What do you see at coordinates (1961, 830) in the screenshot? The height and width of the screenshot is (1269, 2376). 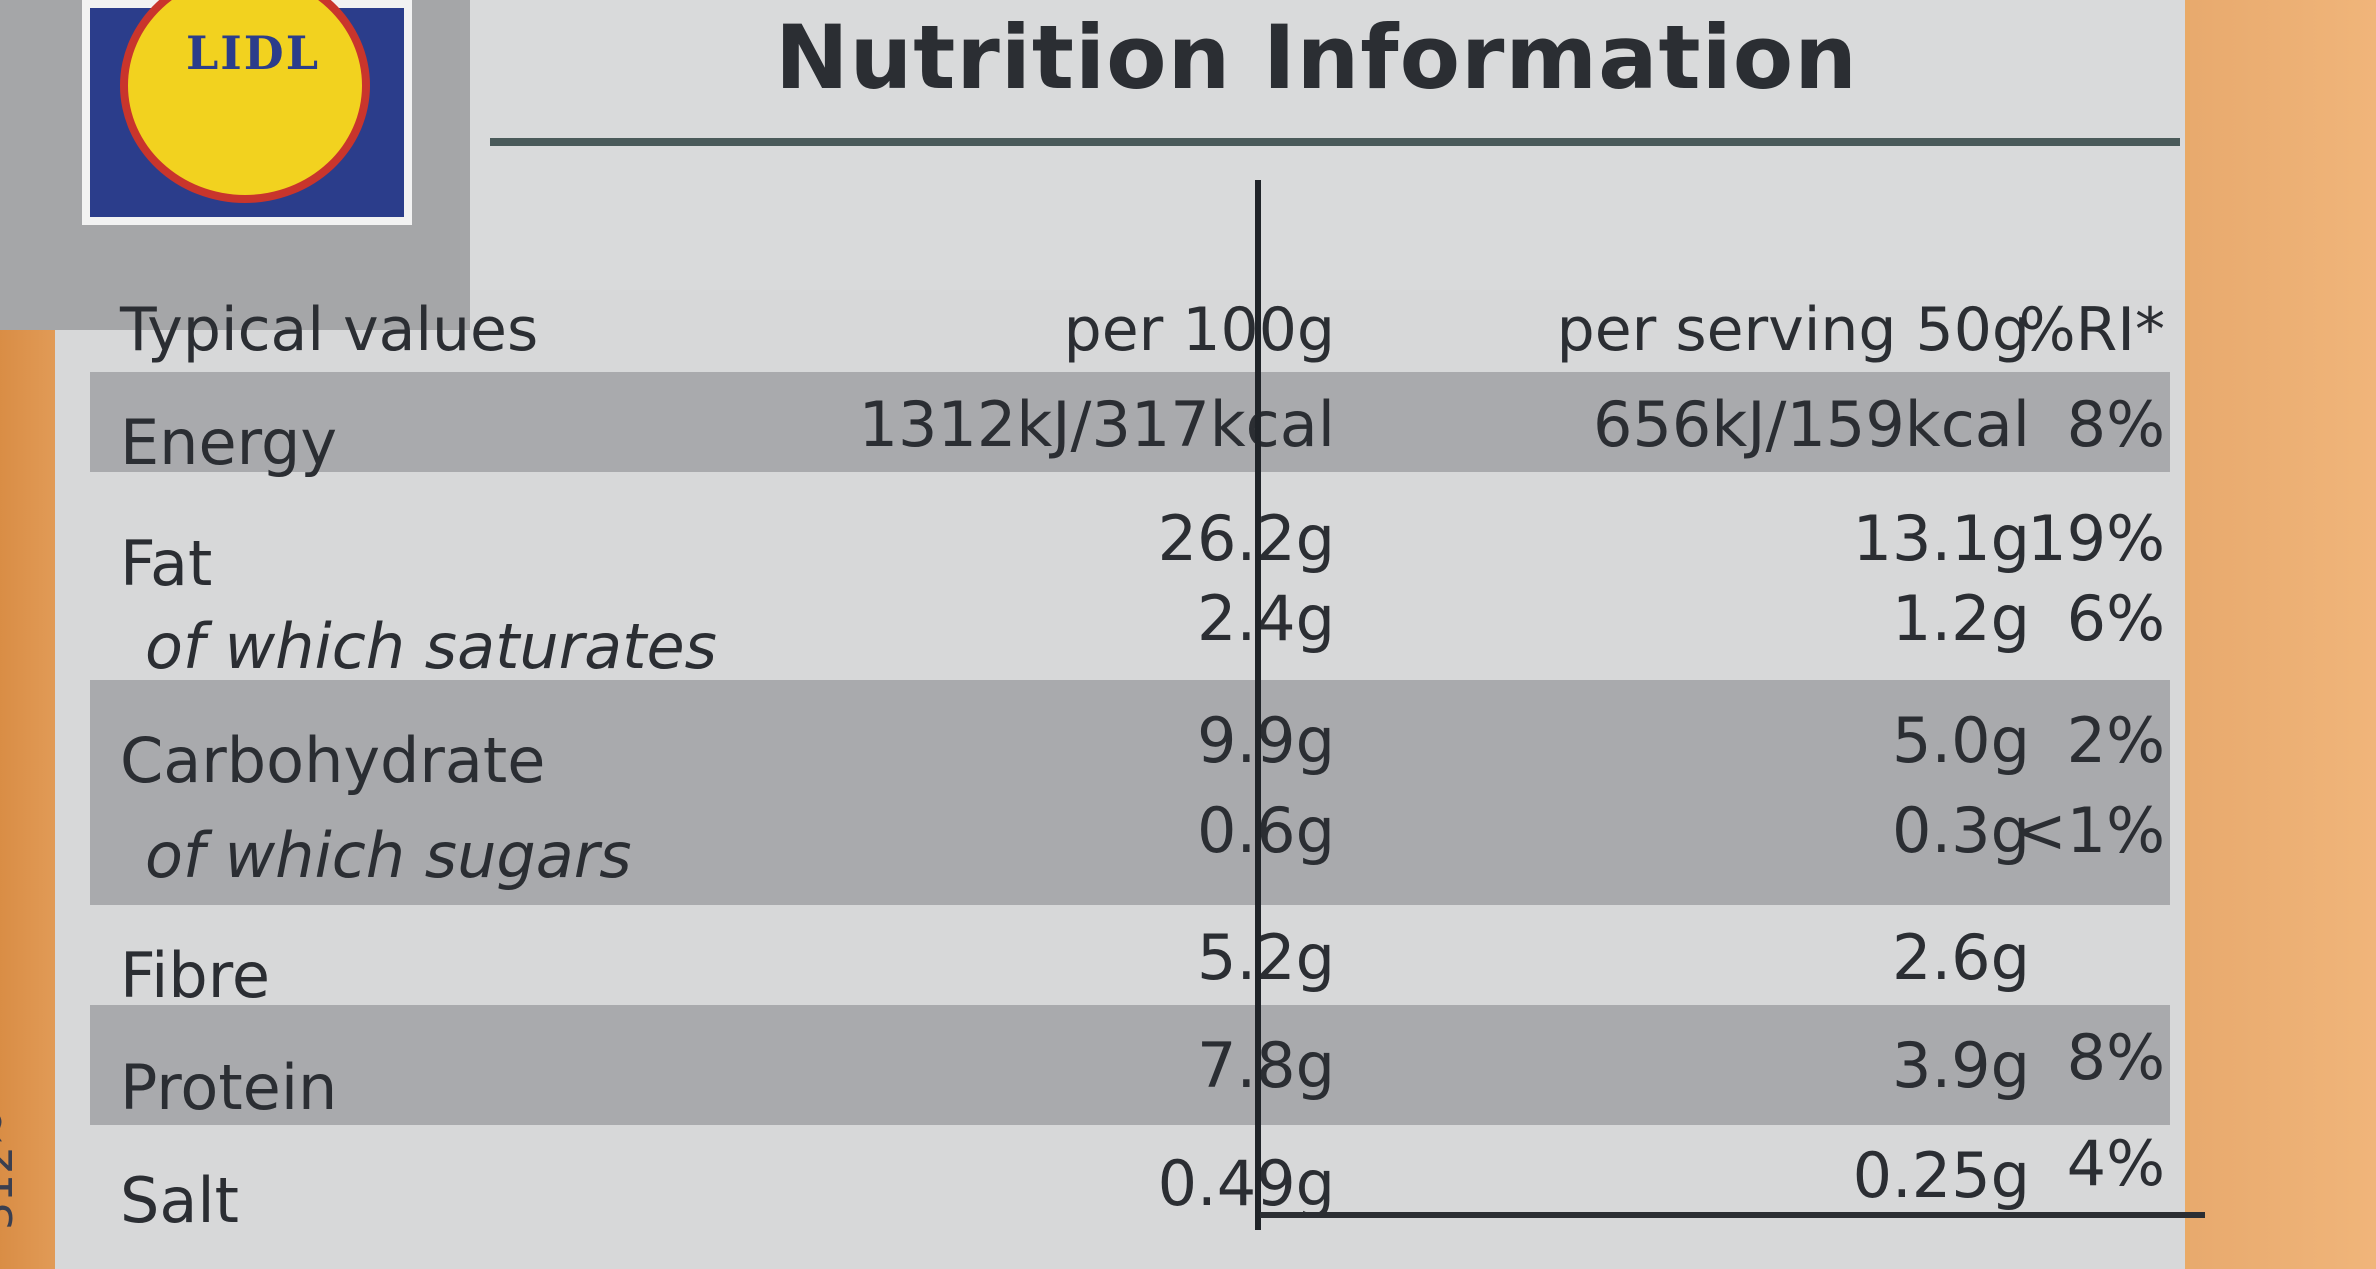 I see `row-serving: 0.3g` at bounding box center [1961, 830].